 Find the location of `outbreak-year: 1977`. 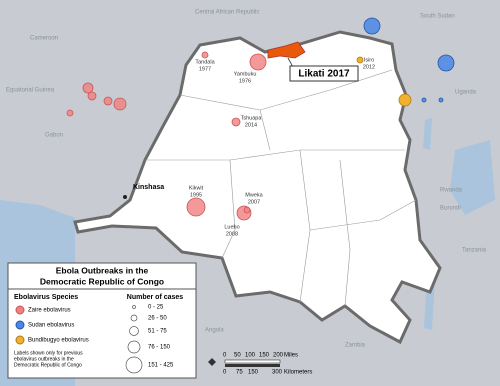

outbreak-year: 1977 is located at coordinates (205, 69).